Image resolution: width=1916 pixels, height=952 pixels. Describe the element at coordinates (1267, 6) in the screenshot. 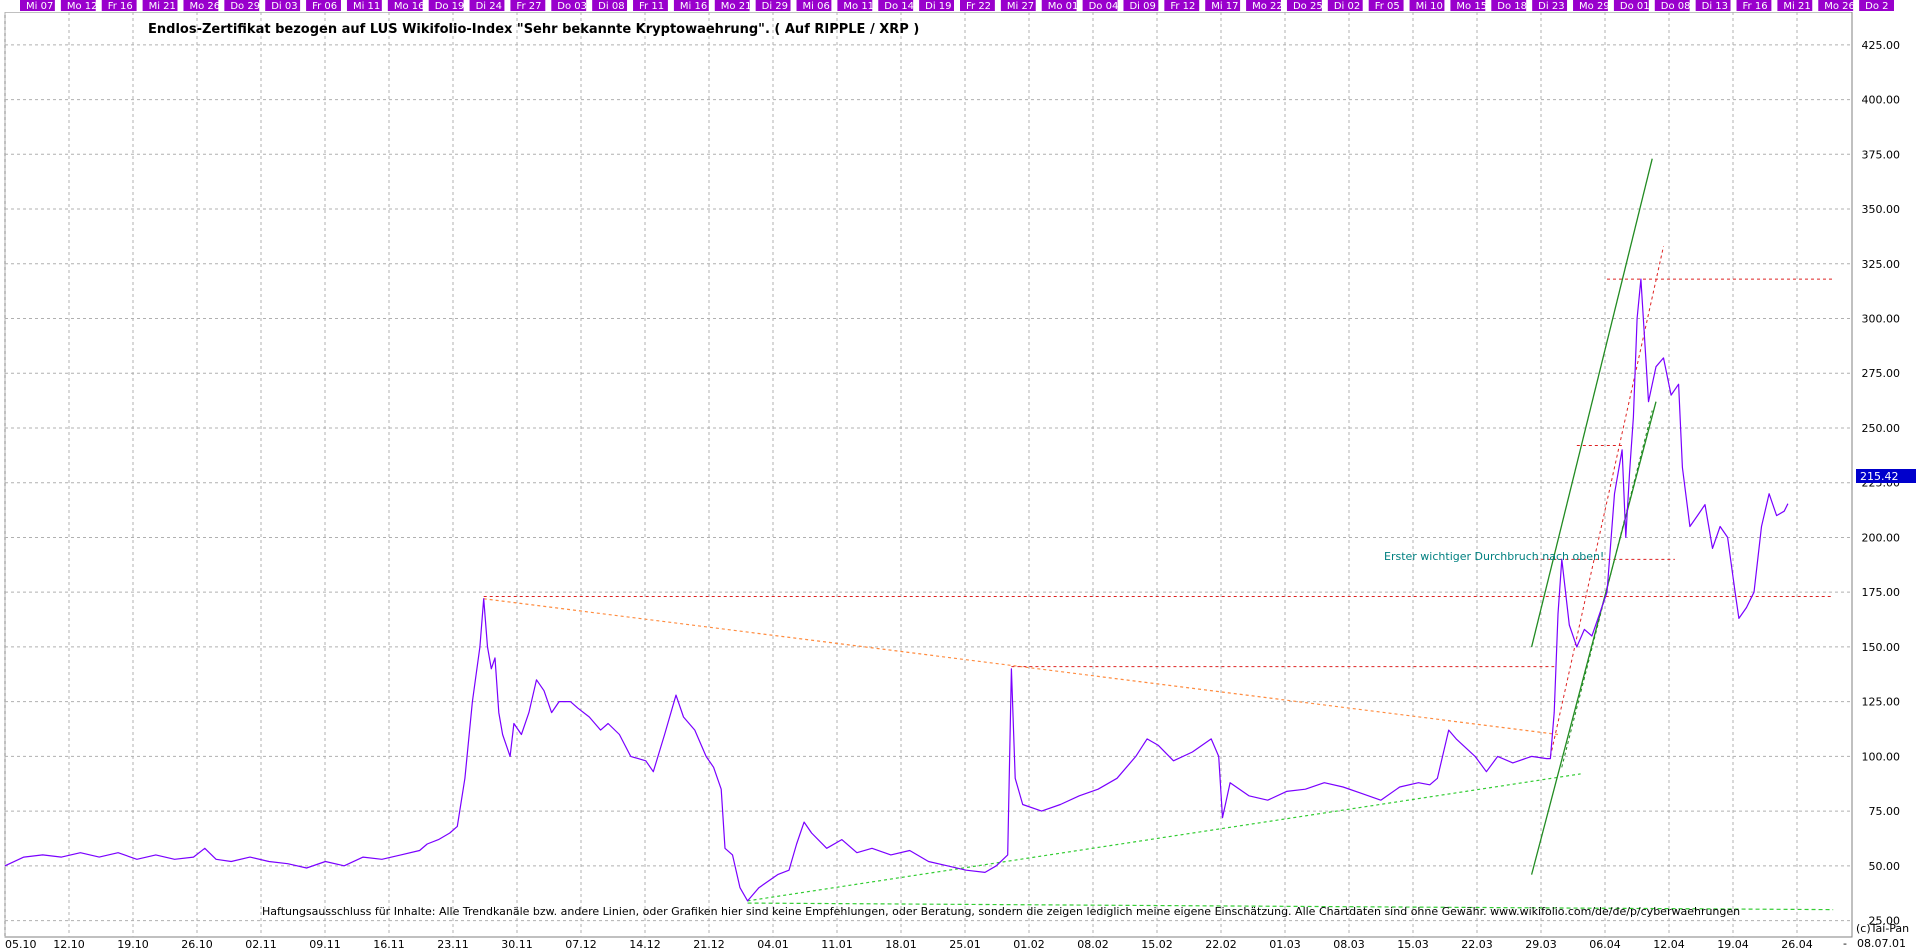

I see `top-day-label: Mo 22` at that location.